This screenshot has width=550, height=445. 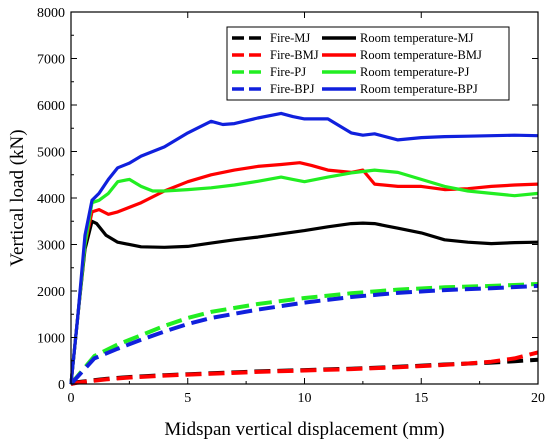 I want to click on x-tick-label: 15, so click(x=421, y=398).